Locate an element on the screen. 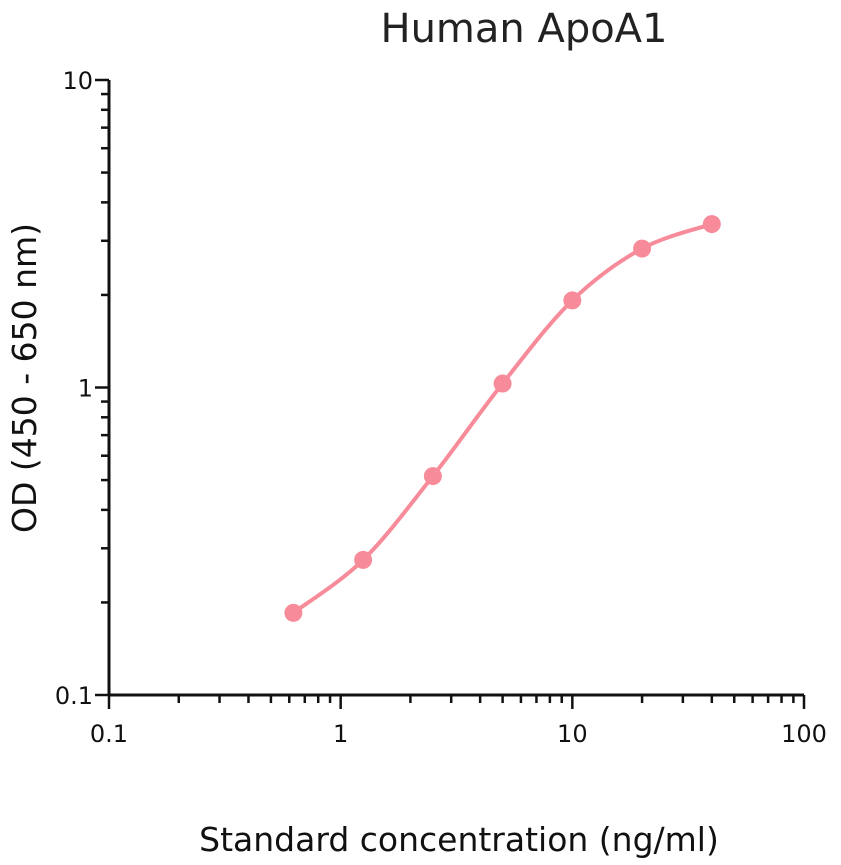  y-tick-label: 10 is located at coordinates (77, 81).